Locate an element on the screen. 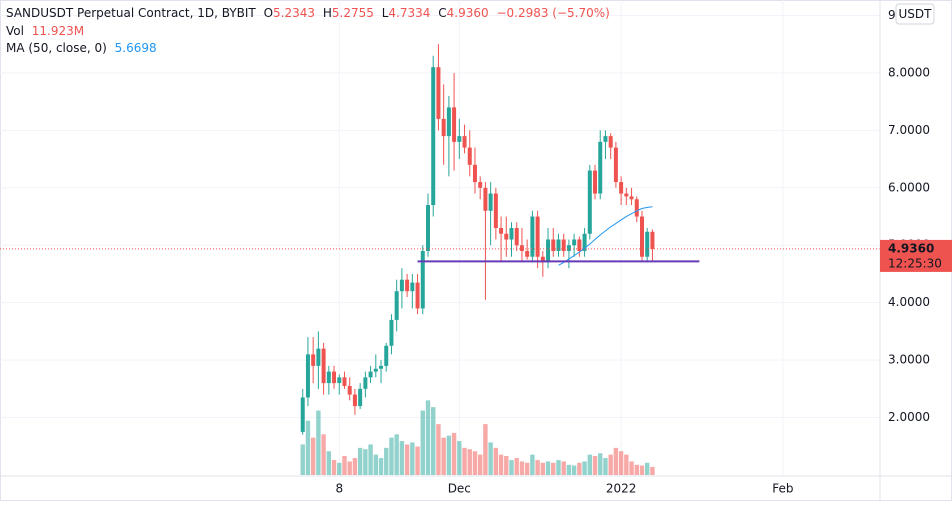 The image size is (952, 508). l-label: L is located at coordinates (385, 13).